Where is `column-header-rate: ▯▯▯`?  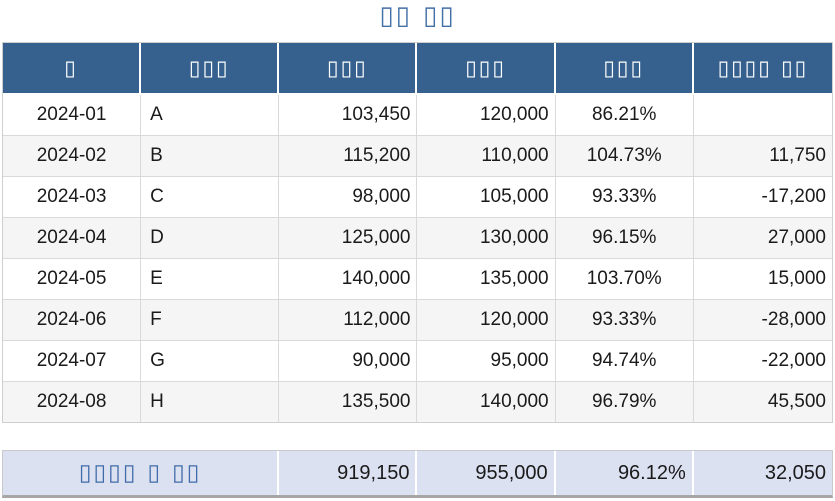
column-header-rate: ▯▯▯ is located at coordinates (624, 69).